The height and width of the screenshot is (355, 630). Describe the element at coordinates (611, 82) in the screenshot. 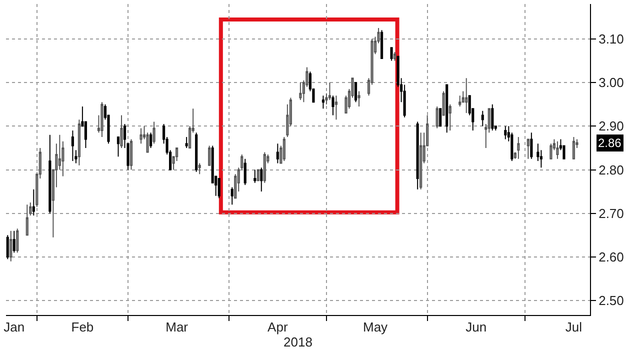

I see `y-tick-label: 3.00` at that location.